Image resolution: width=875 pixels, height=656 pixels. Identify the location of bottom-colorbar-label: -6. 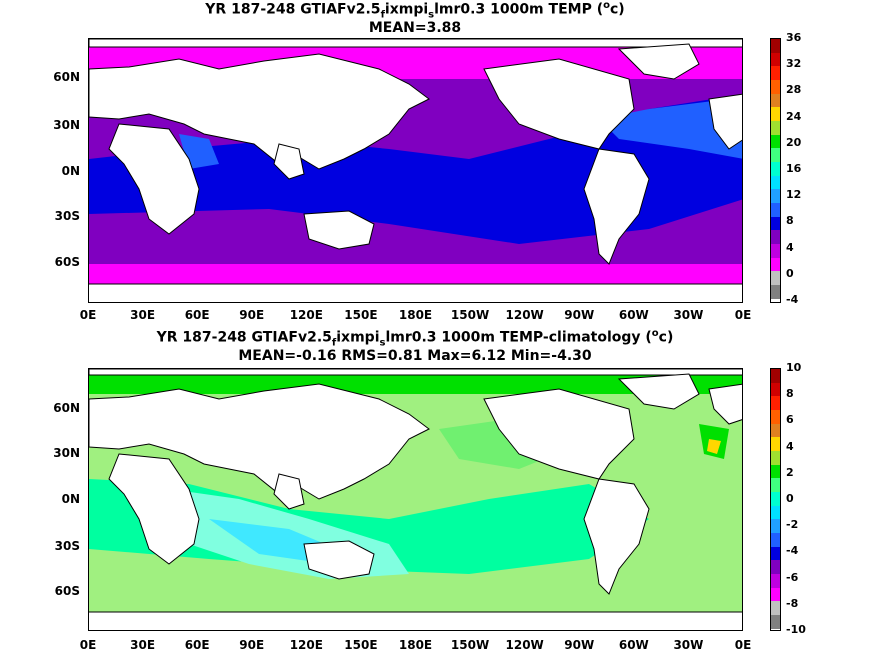
(792, 577).